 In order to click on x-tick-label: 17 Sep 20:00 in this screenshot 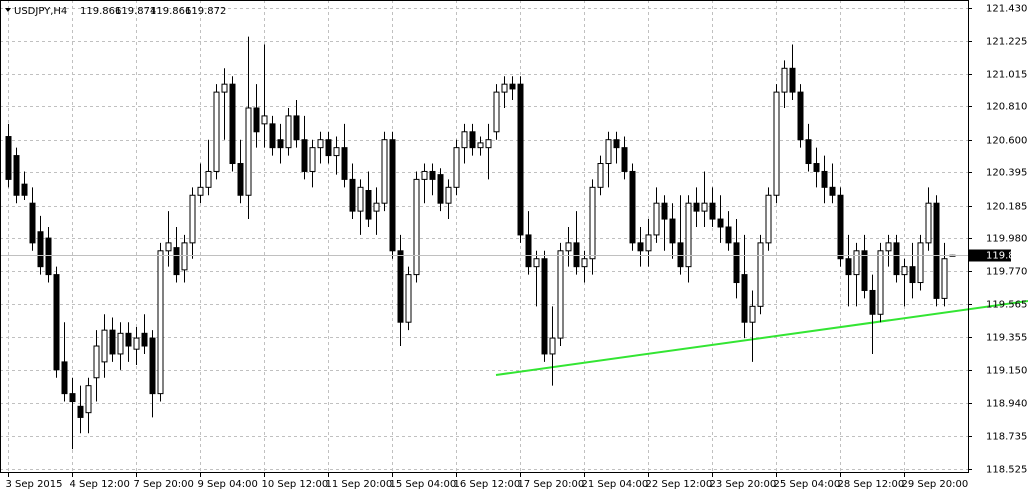, I will do `click(551, 484)`.